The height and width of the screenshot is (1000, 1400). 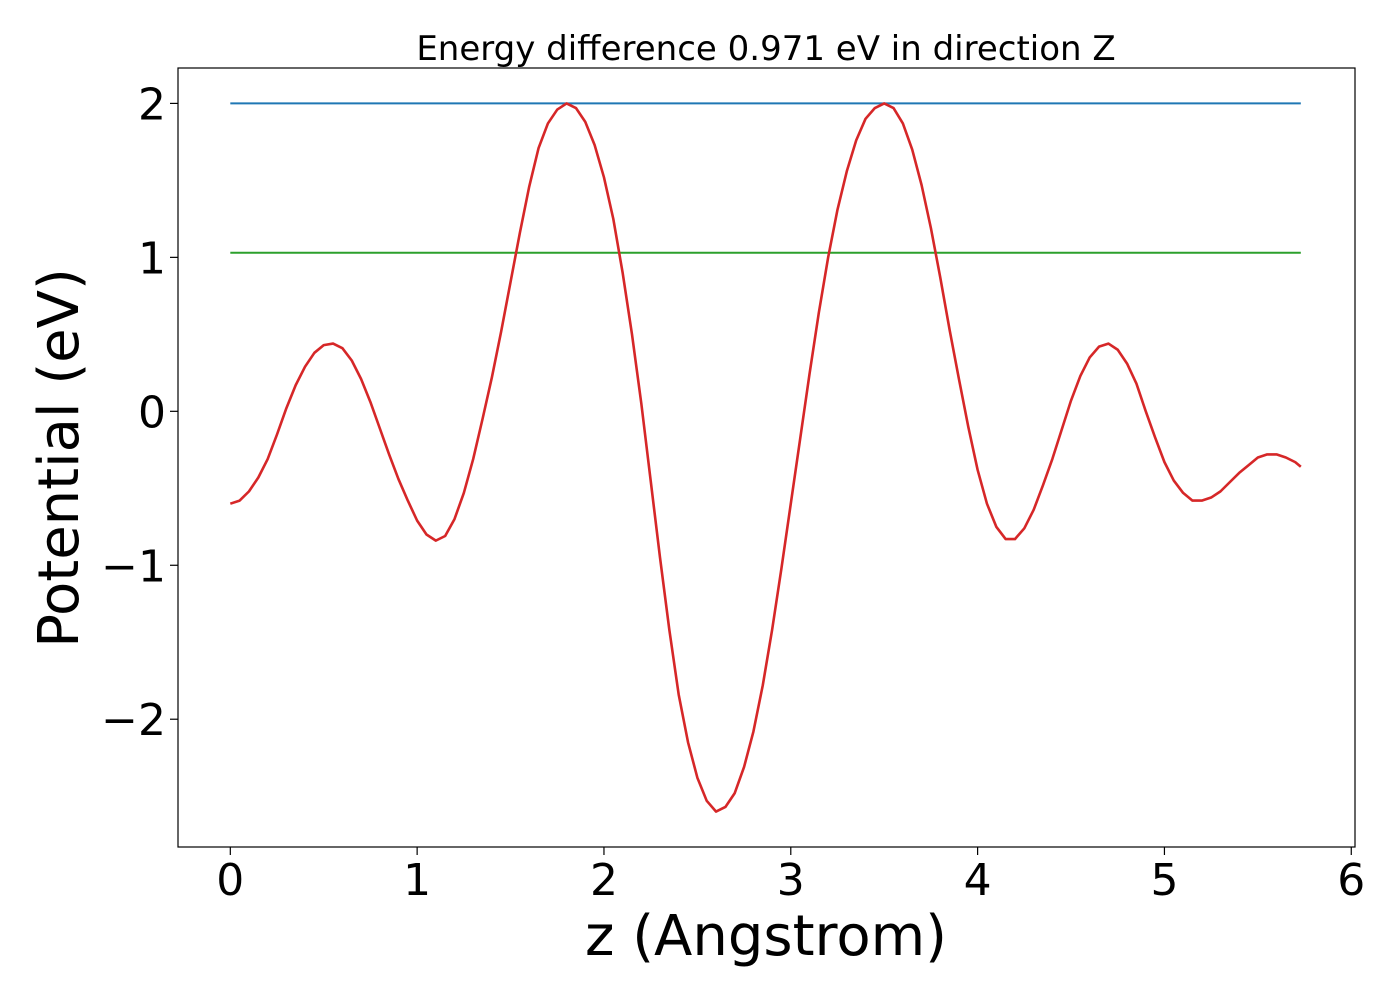 What do you see at coordinates (152, 258) in the screenshot?
I see `y-tick-label: 1` at bounding box center [152, 258].